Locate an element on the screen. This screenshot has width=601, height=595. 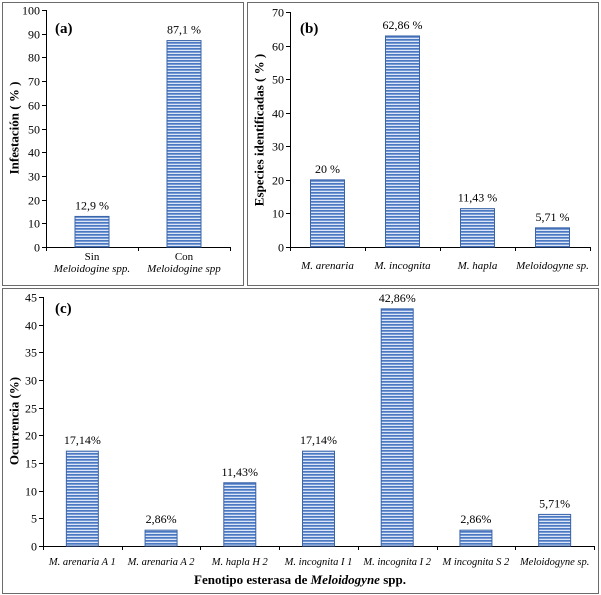
category-label: M. arenaria A 2 is located at coordinates (161, 562).